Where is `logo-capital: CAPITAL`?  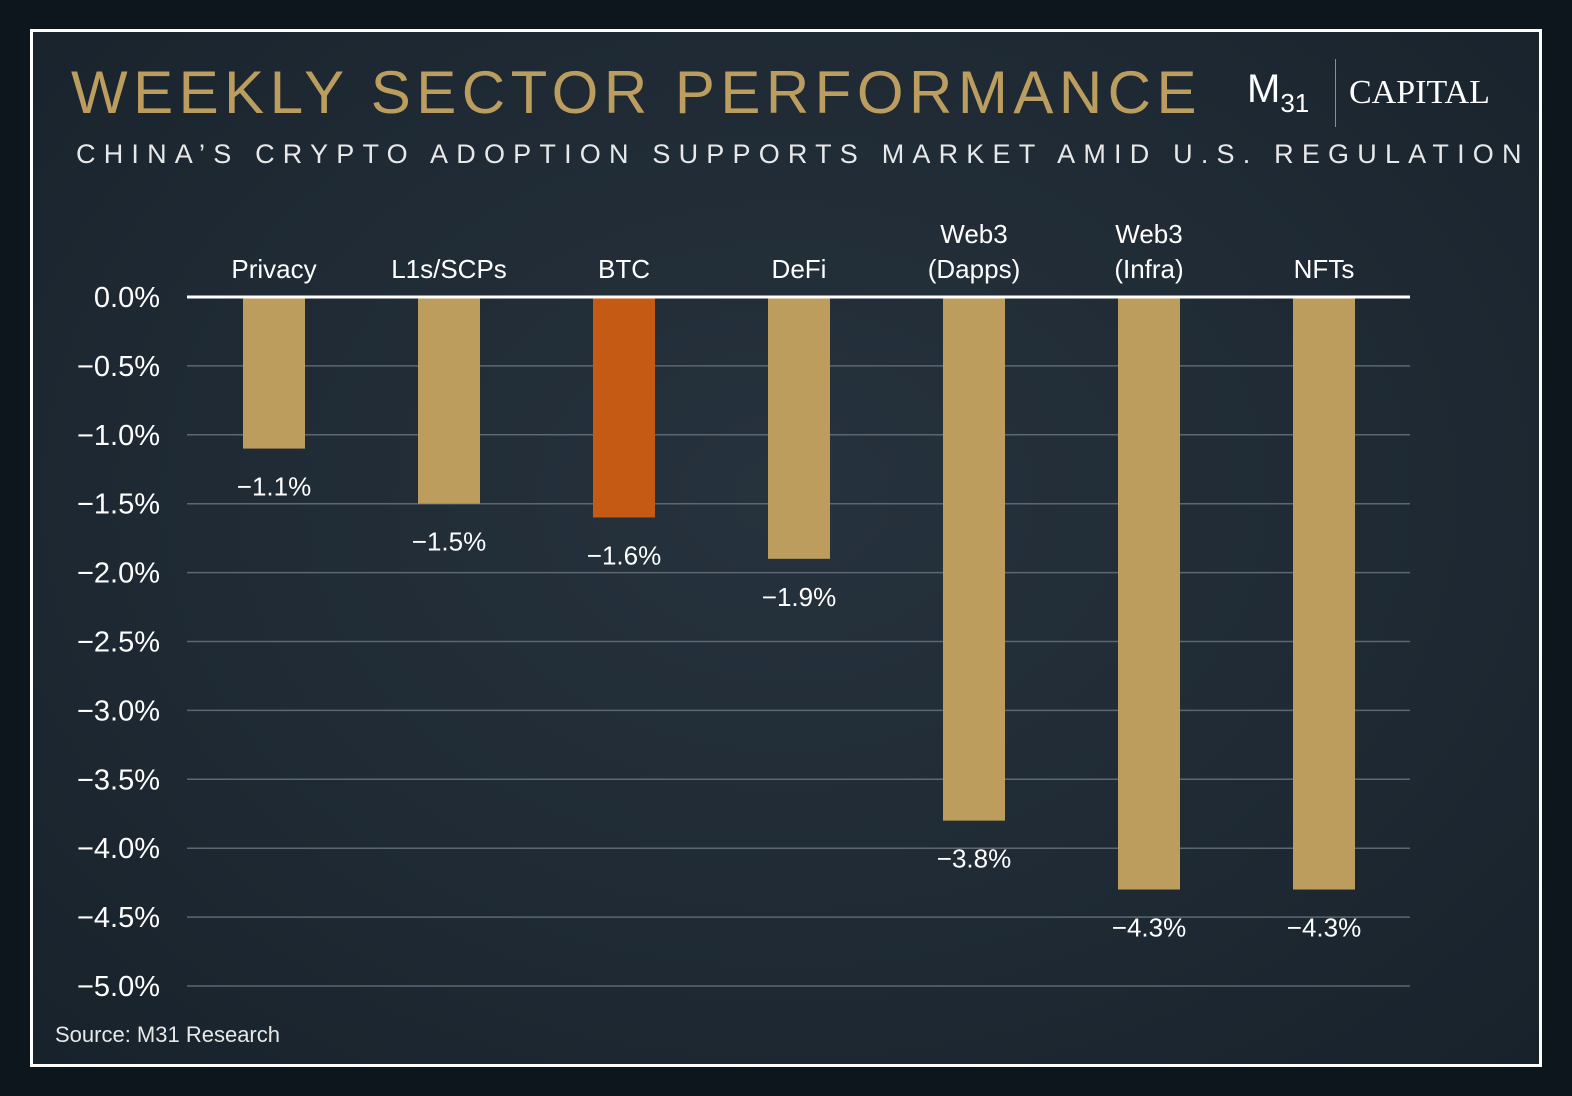 logo-capital: CAPITAL is located at coordinates (1419, 92).